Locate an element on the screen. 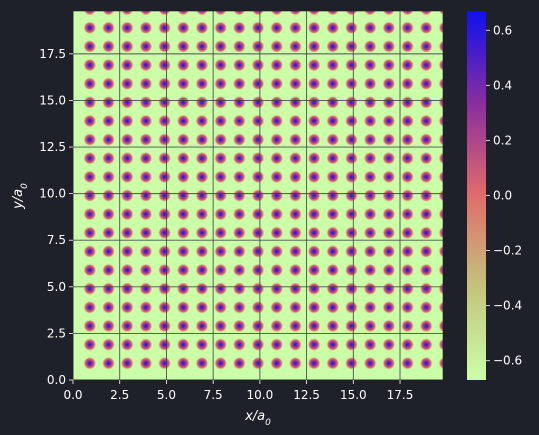 This screenshot has width=539, height=435. x-axis-label: x/a0 is located at coordinates (257, 418).